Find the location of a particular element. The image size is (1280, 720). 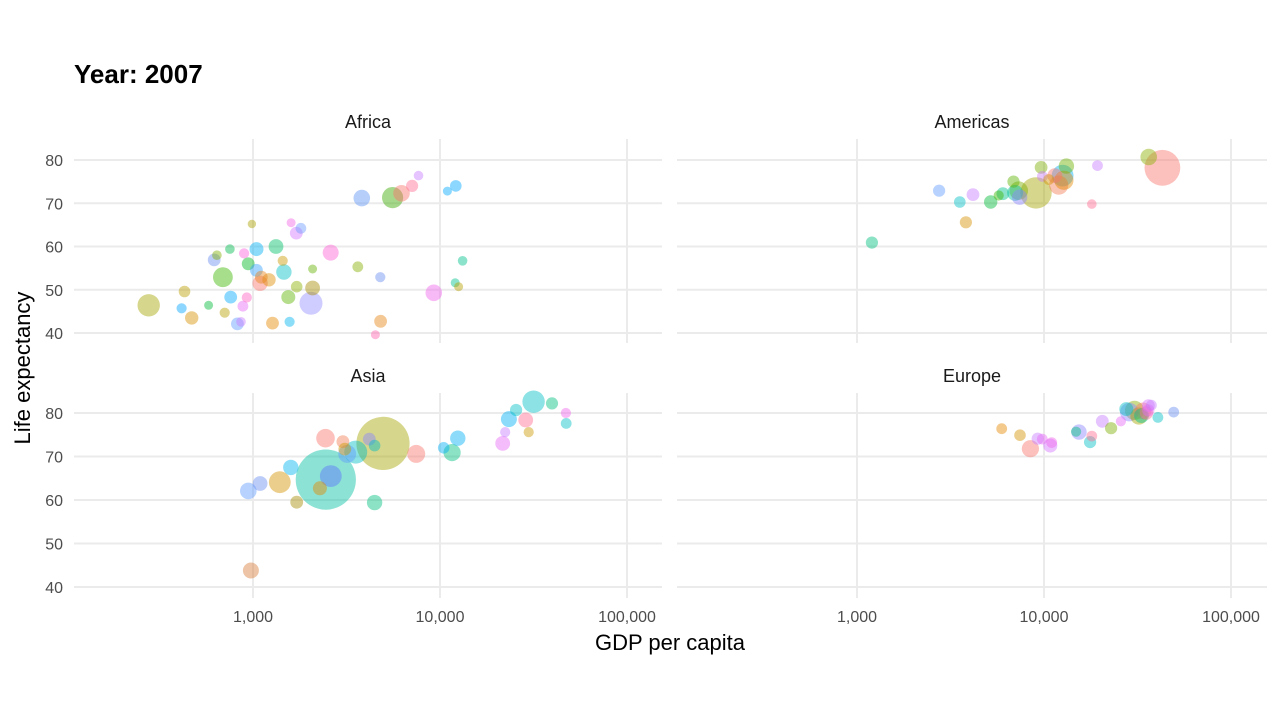

facet-label: Africa is located at coordinates (368, 122).